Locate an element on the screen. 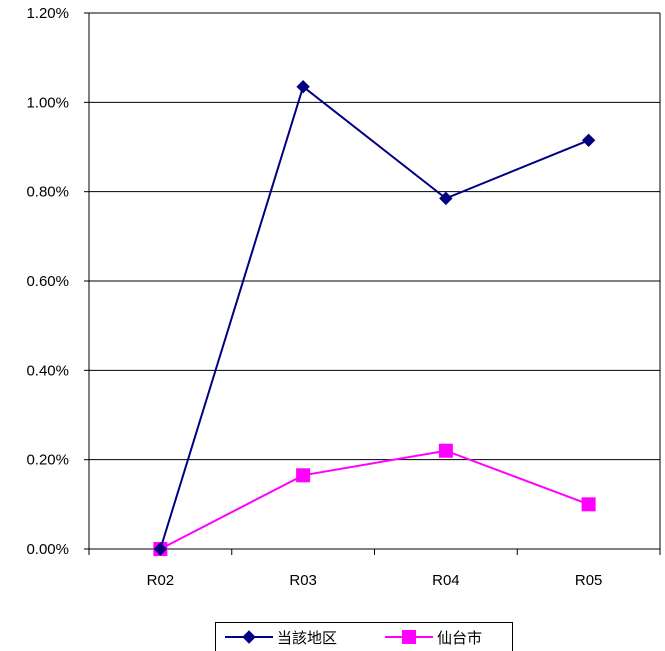 Image resolution: width=665 pixels, height=651 pixels. y-tick-label: 0.60% is located at coordinates (47, 281).